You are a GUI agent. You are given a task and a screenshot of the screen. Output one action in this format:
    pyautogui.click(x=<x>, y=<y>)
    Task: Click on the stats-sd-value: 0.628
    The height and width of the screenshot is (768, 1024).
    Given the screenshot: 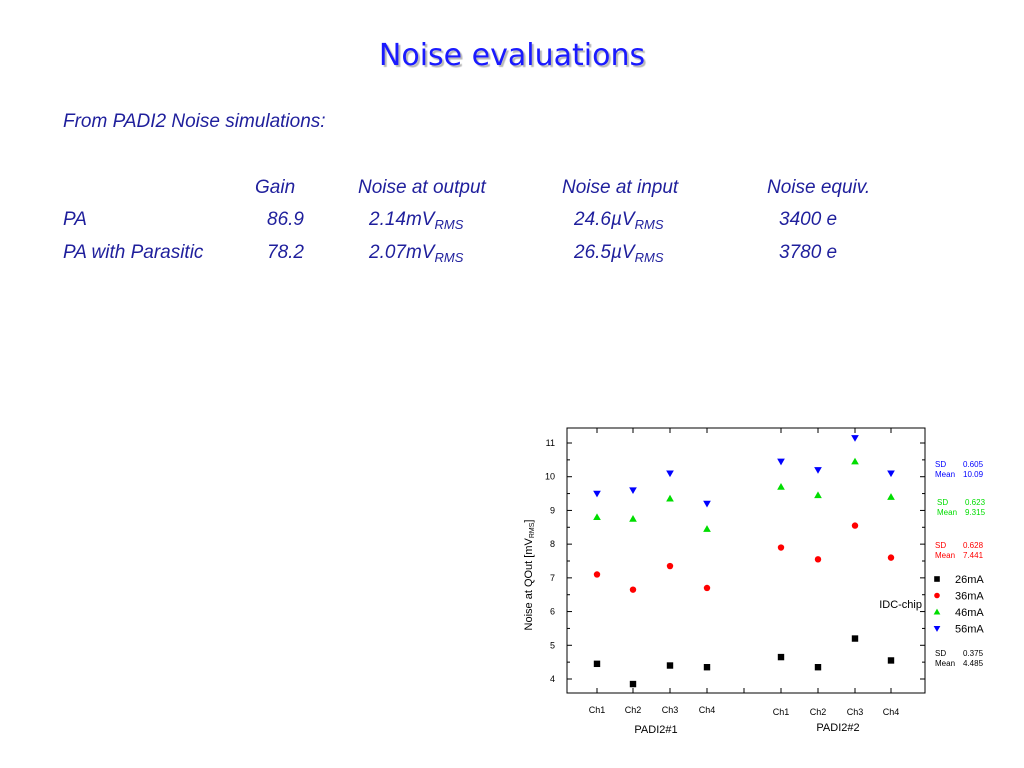 What is the action you would take?
    pyautogui.click(x=973, y=545)
    